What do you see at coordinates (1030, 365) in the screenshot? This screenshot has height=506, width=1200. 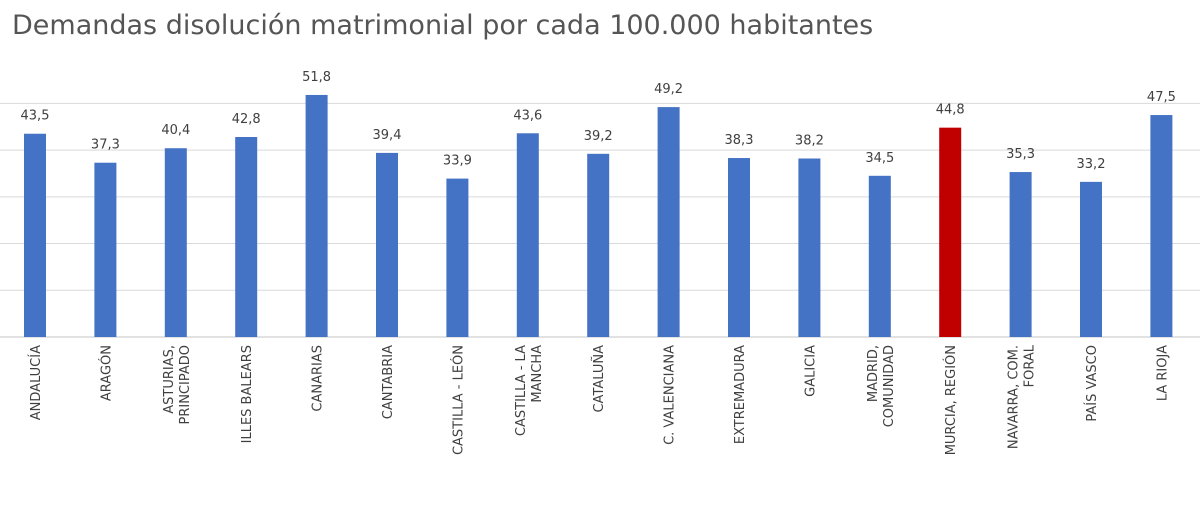 I see `category-label-line: FORAL` at bounding box center [1030, 365].